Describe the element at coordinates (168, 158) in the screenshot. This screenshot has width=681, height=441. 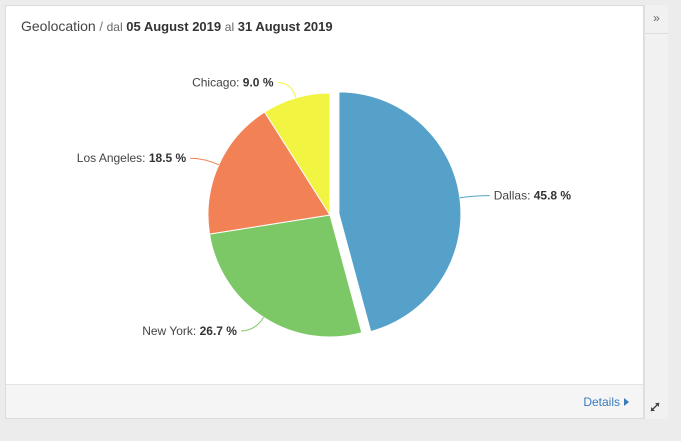
I see `slice-label-value: 18.5 %` at that location.